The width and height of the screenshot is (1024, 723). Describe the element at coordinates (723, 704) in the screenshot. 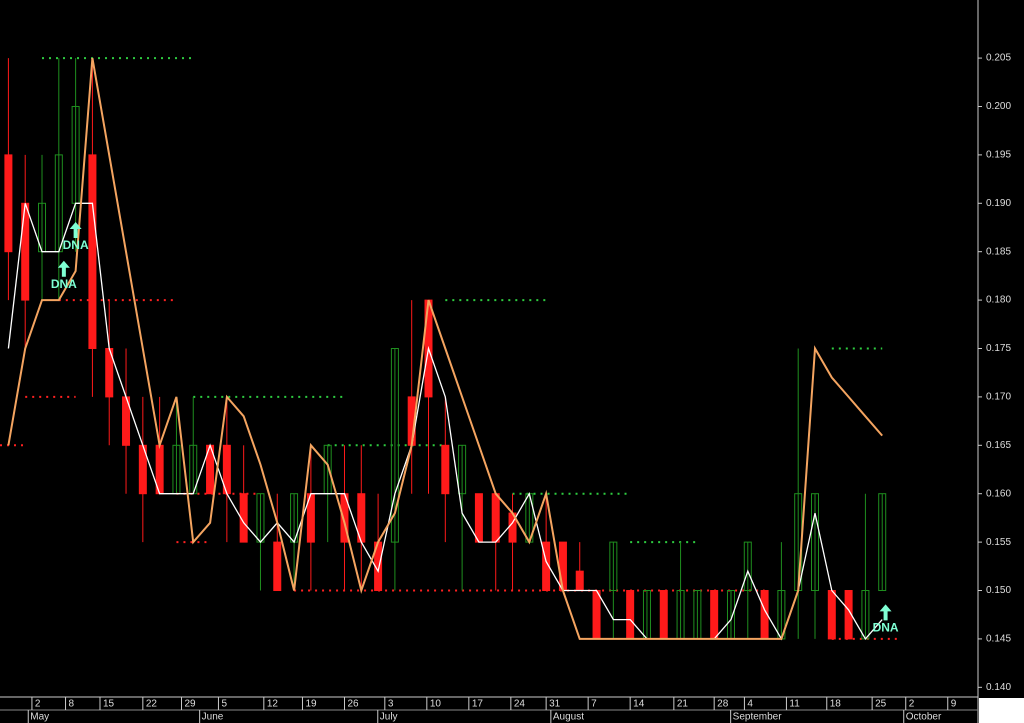

I see `x-tick-label: 28` at that location.